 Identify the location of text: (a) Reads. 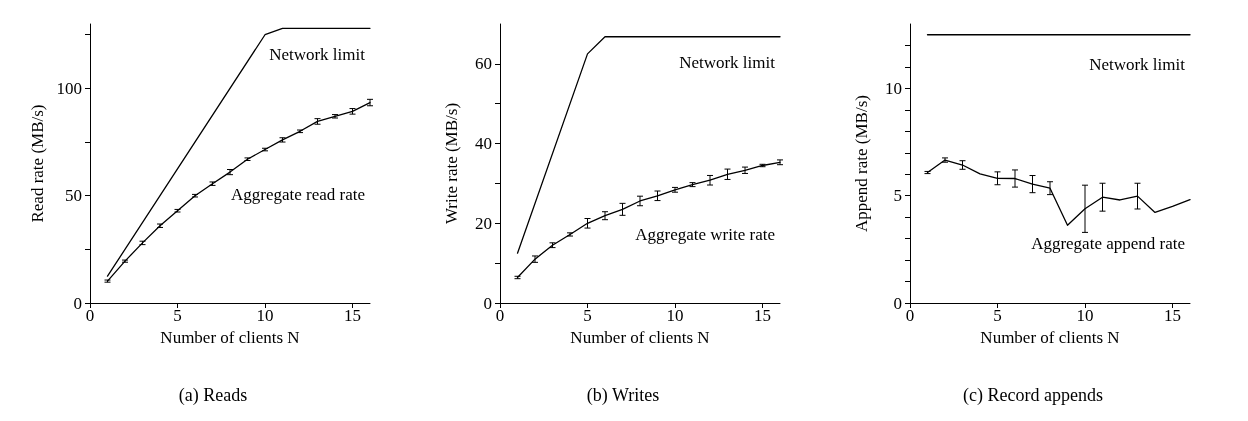
(213, 395).